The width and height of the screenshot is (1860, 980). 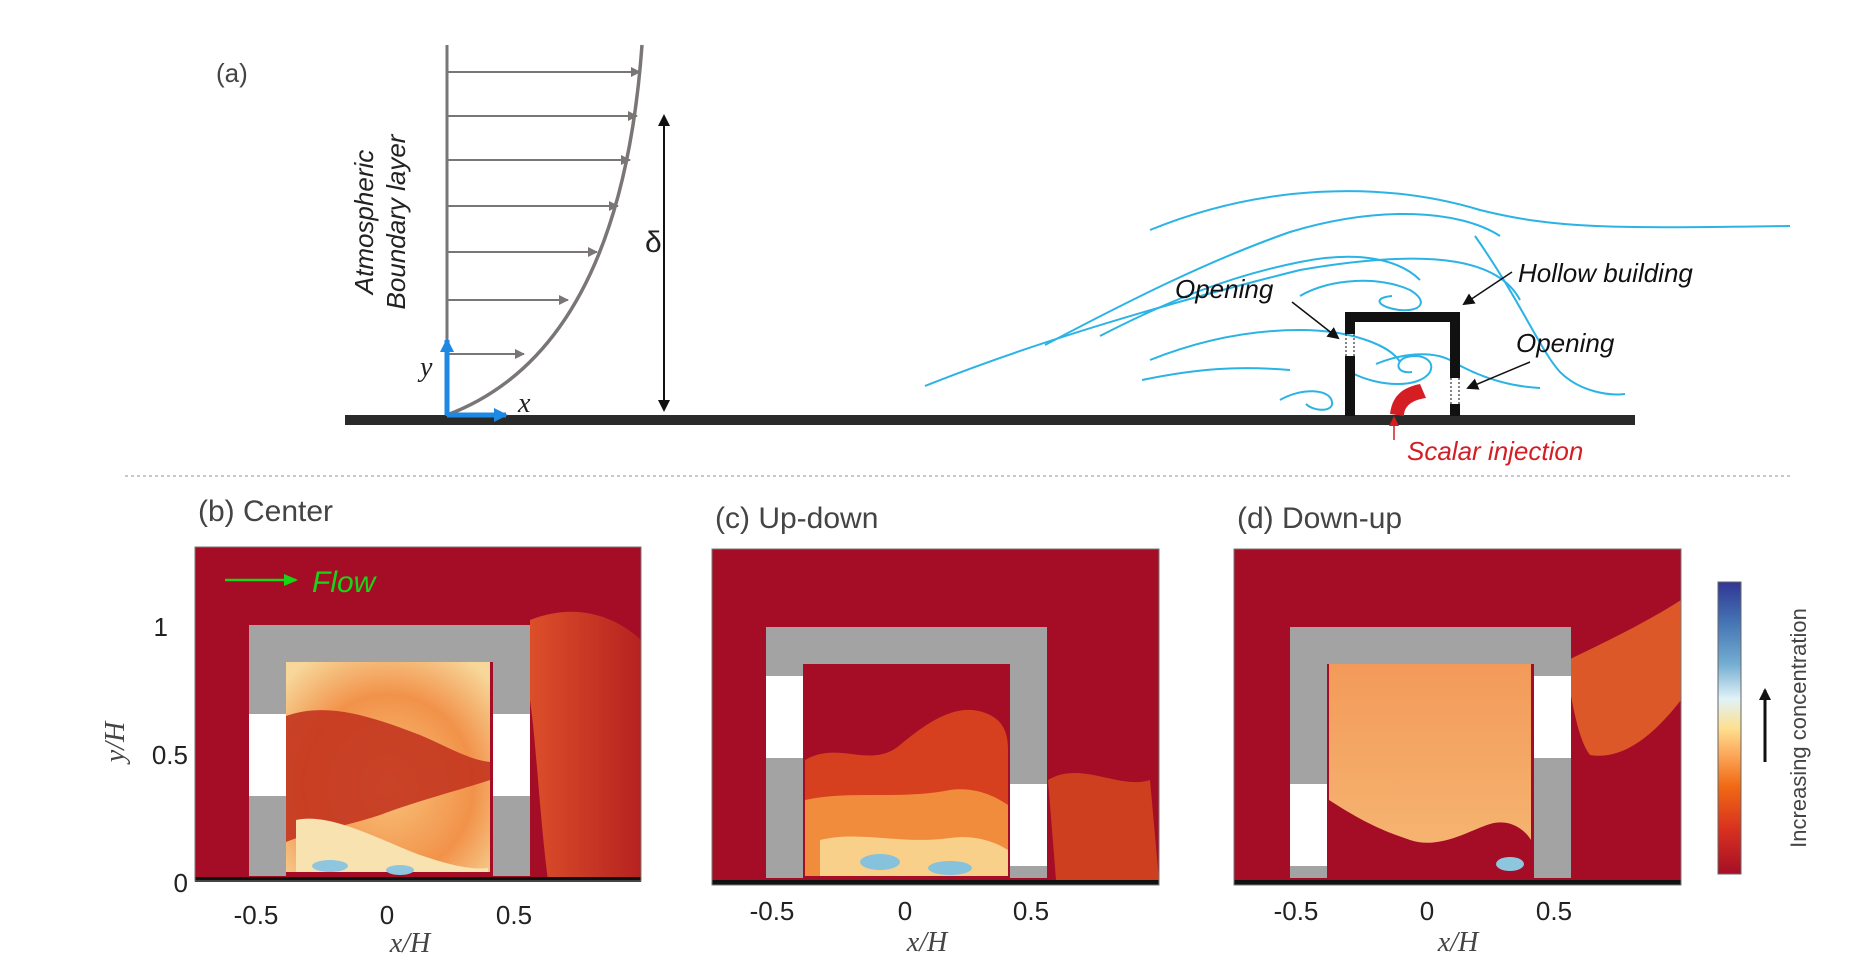 What do you see at coordinates (170, 755) in the screenshot?
I see `y-tick-label: 0.5` at bounding box center [170, 755].